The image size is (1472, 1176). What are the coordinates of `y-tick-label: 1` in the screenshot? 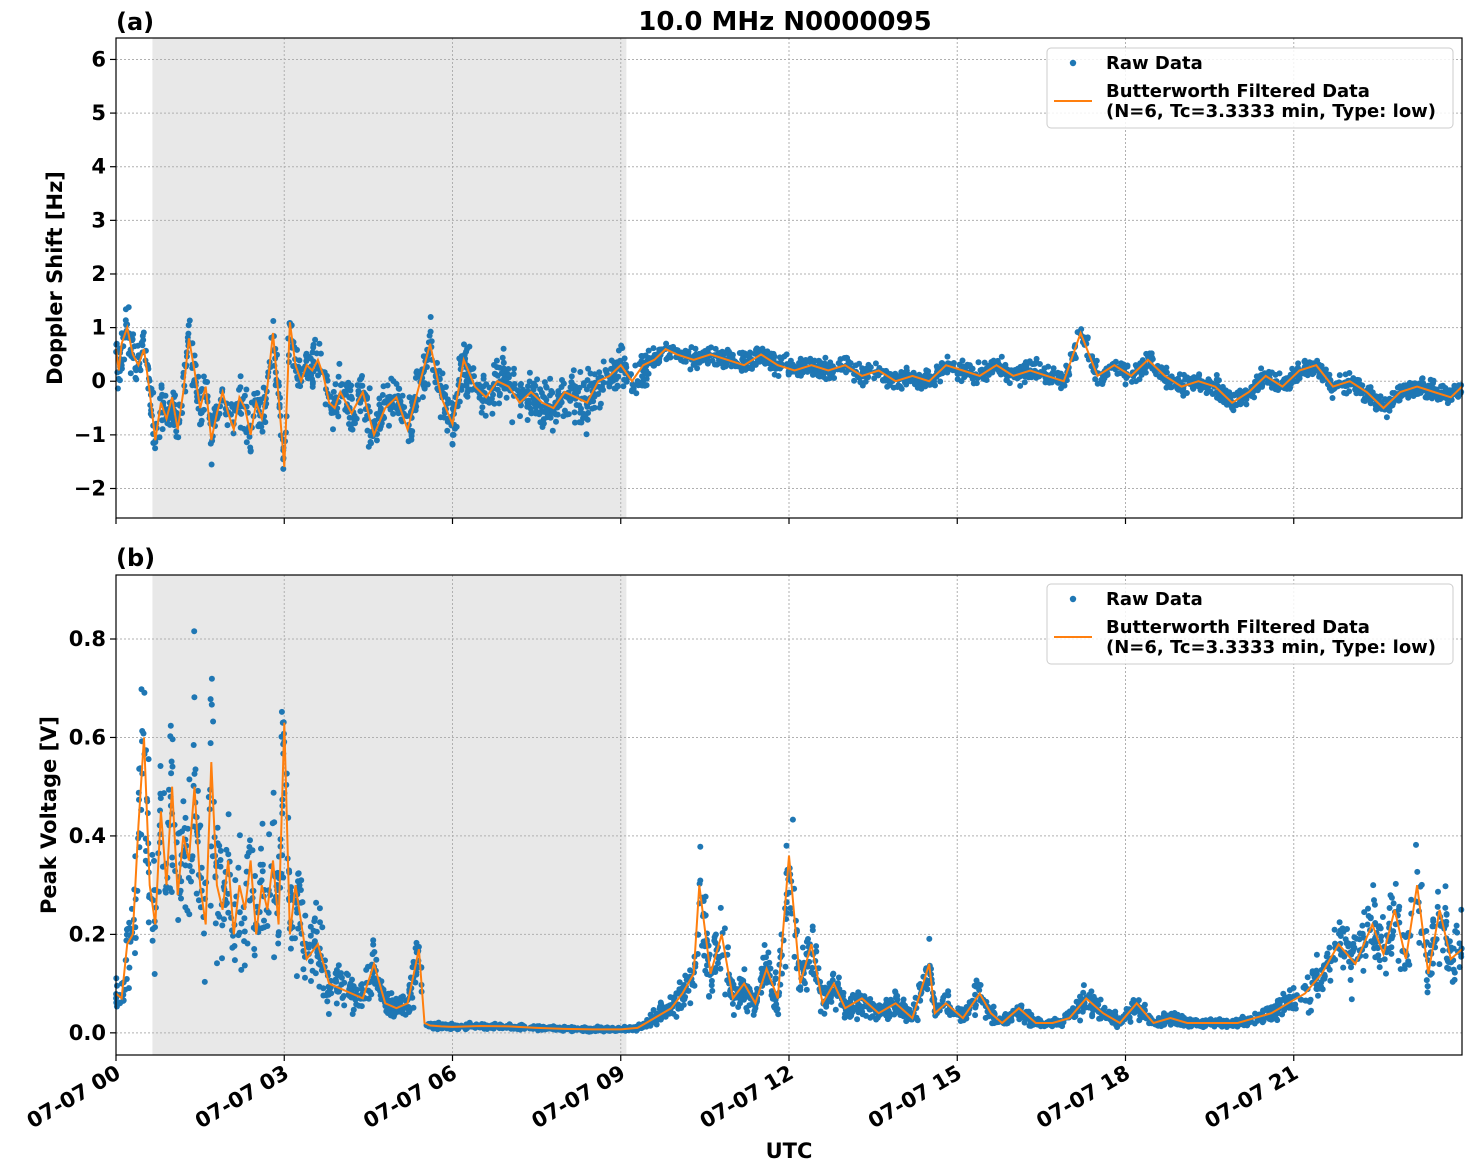 It's located at (98, 328).